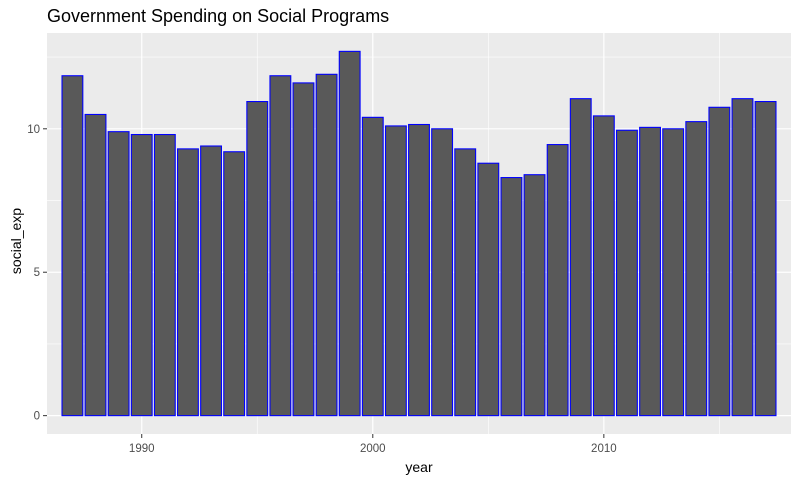 The image size is (800, 482). Describe the element at coordinates (673, 272) in the screenshot. I see `bar-2013` at that location.